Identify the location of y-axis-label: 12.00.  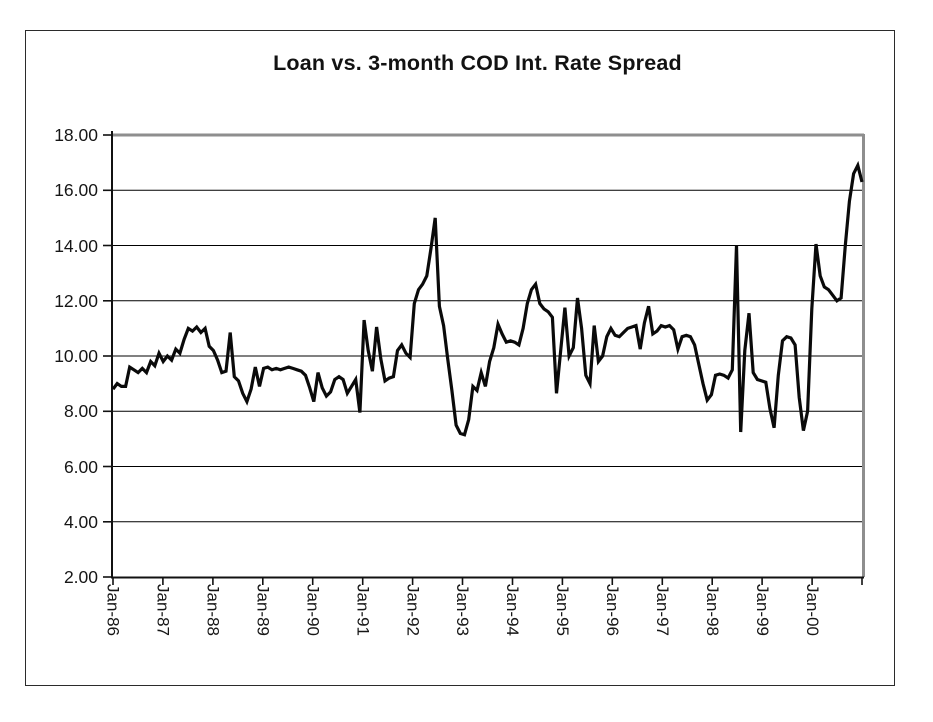
(76, 300).